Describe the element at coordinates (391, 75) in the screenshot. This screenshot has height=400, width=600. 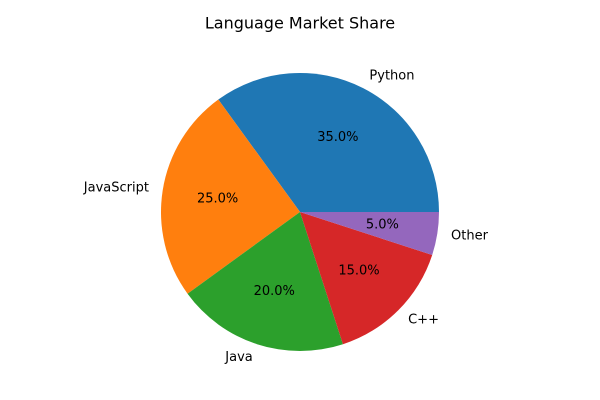
I see `slice-label: Python` at that location.